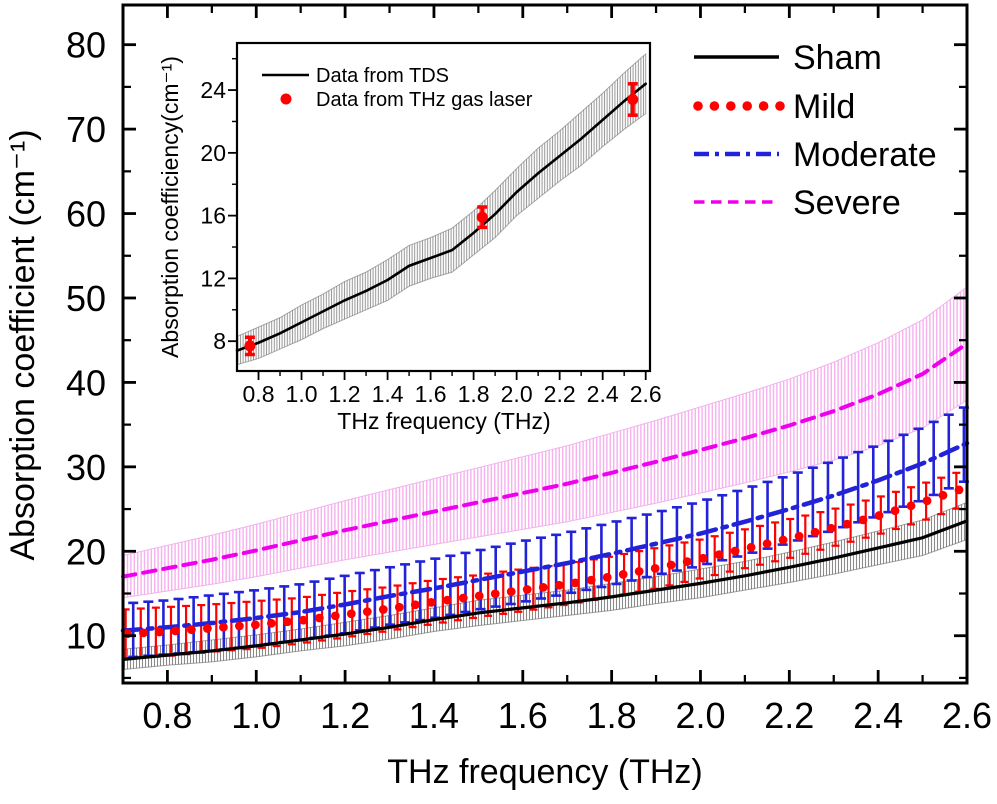 Image resolution: width=997 pixels, height=804 pixels. Describe the element at coordinates (86, 298) in the screenshot. I see `svg-text: 50` at that location.